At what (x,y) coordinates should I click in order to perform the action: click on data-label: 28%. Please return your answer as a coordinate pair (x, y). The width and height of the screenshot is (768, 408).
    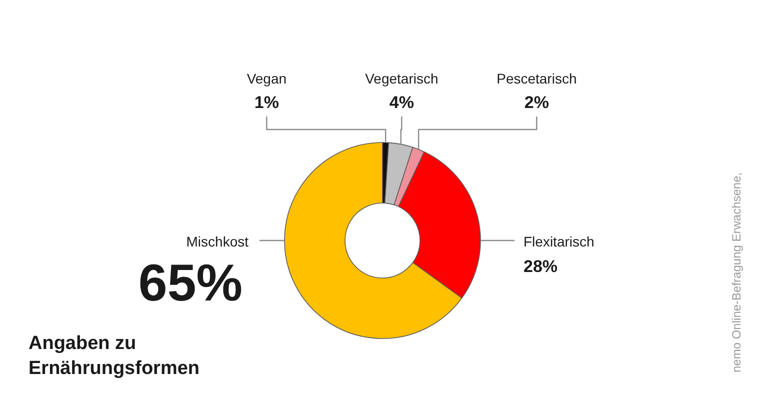
    Looking at the image, I should click on (541, 266).